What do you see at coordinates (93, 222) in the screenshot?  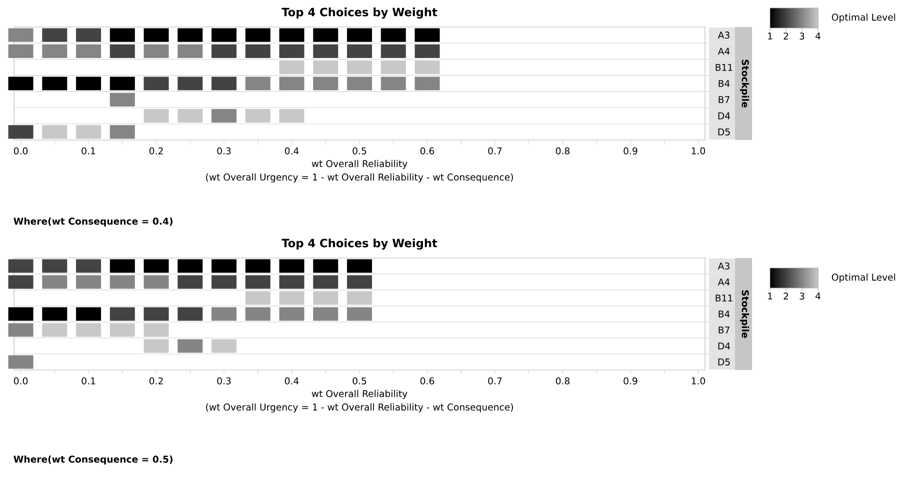 I see `text: Where(wt Consequence = 0.4)` at bounding box center [93, 222].